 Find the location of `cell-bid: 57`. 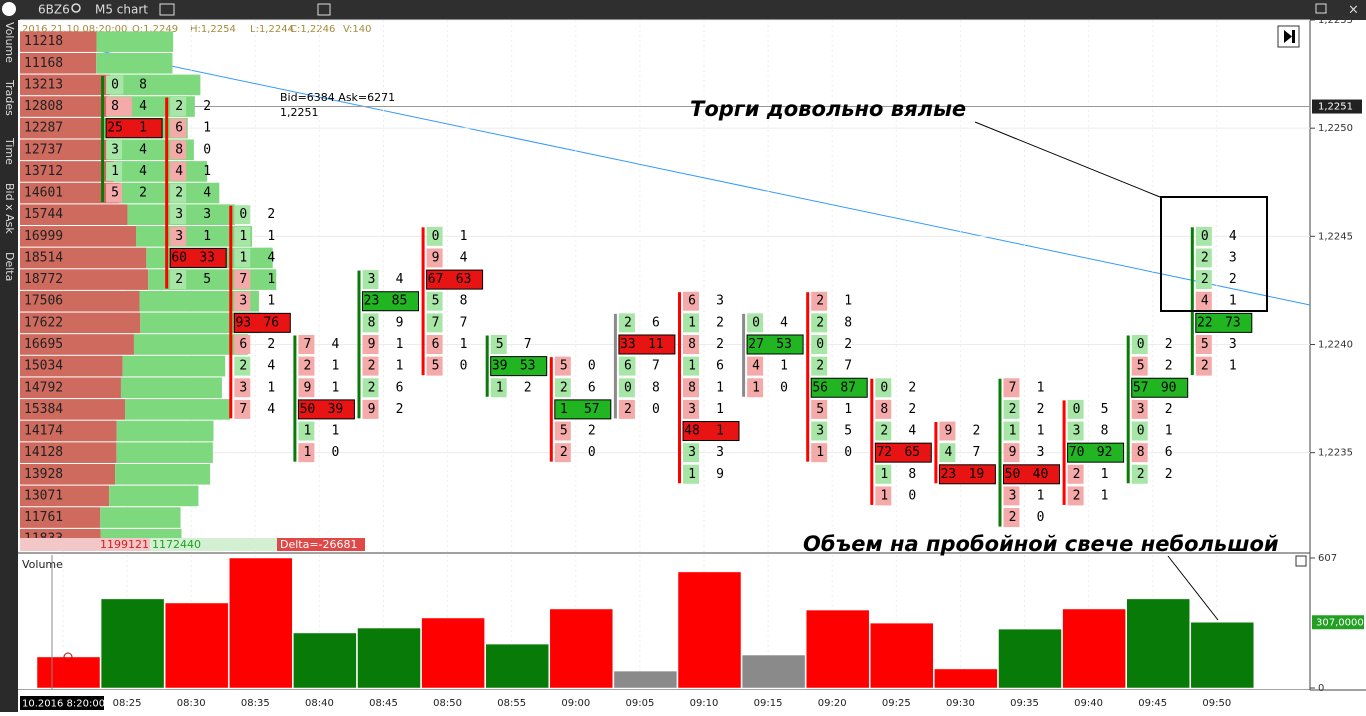

cell-bid: 57 is located at coordinates (1141, 387).